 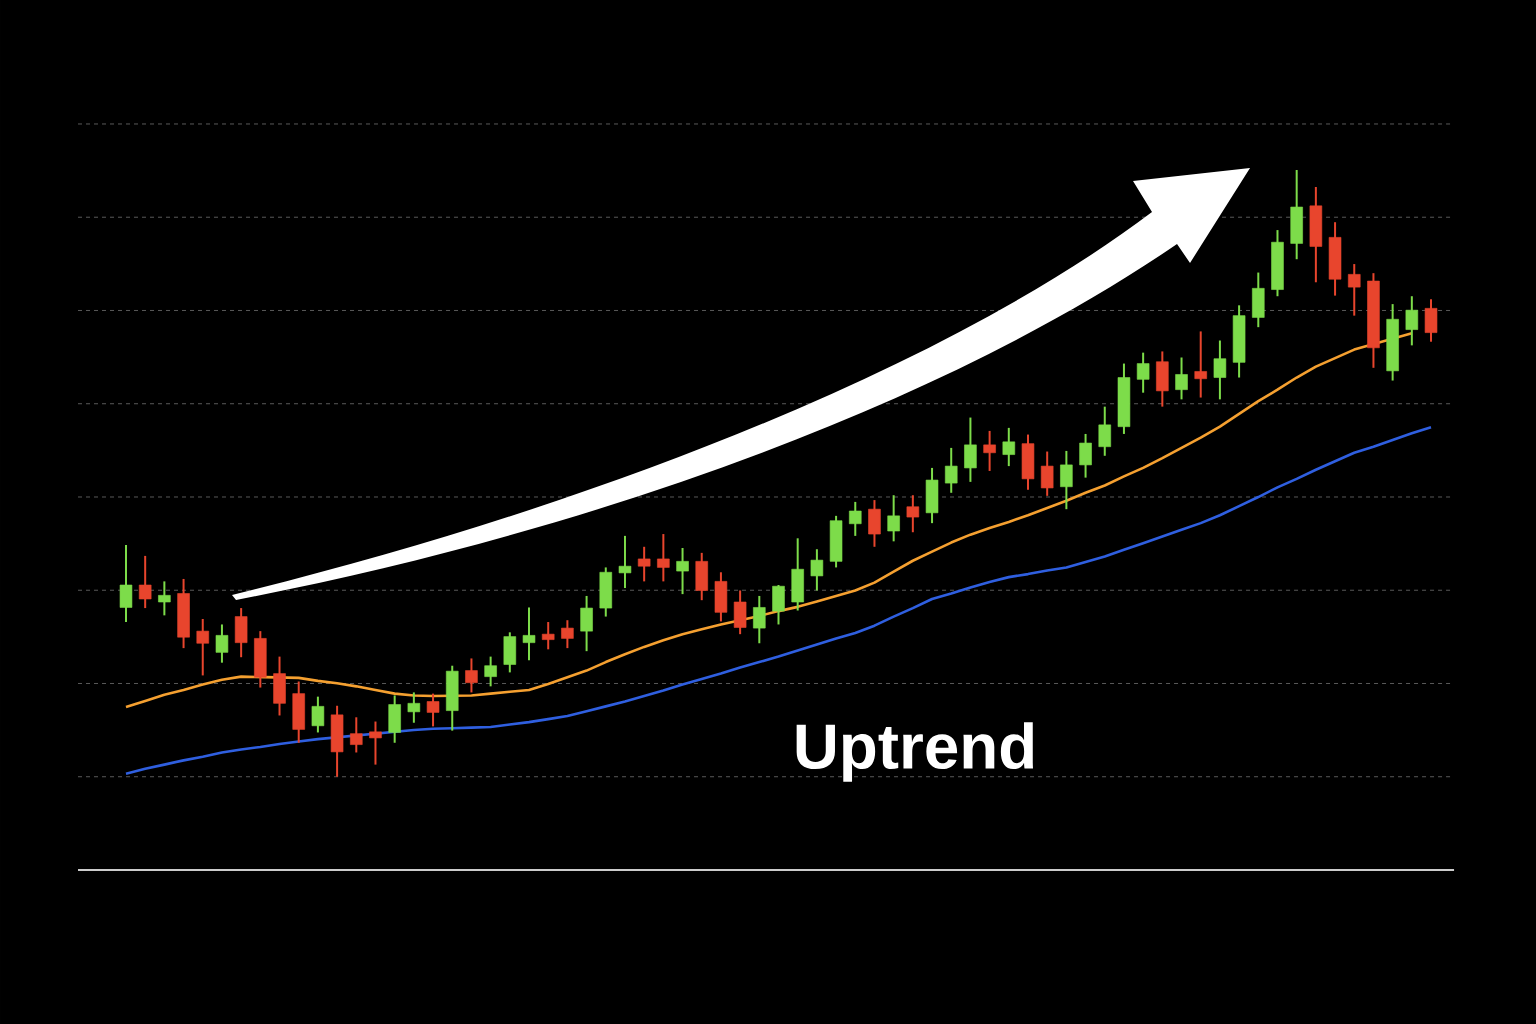 What do you see at coordinates (914, 752) in the screenshot?
I see `annotation: Uptrend` at bounding box center [914, 752].